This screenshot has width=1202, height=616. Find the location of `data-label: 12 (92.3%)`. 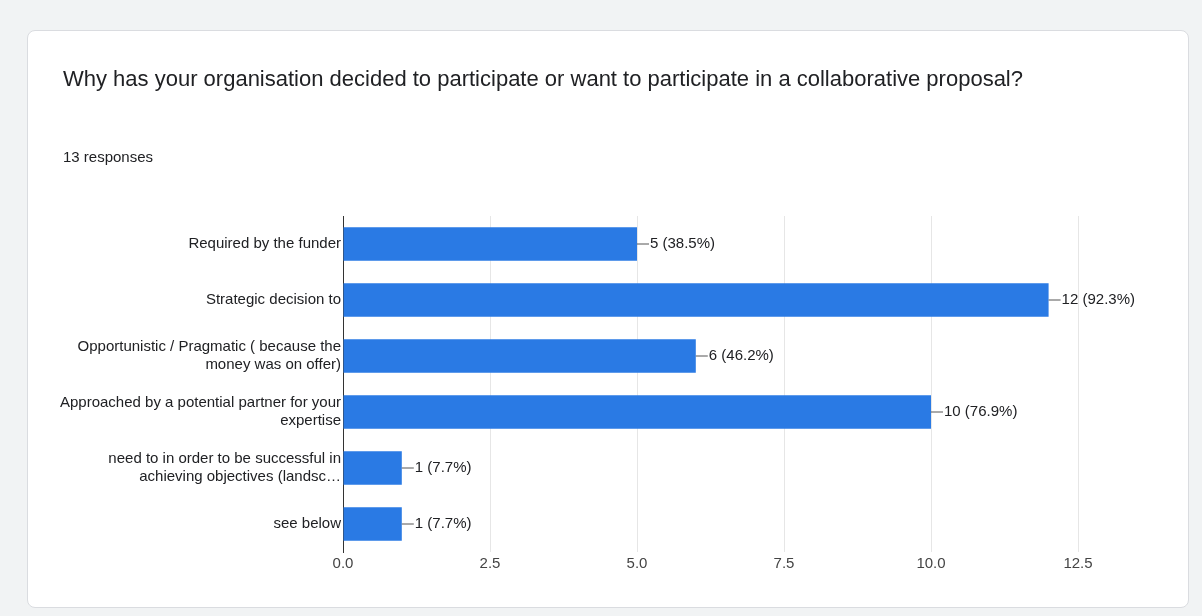

data-label: 12 (92.3%) is located at coordinates (1098, 299).